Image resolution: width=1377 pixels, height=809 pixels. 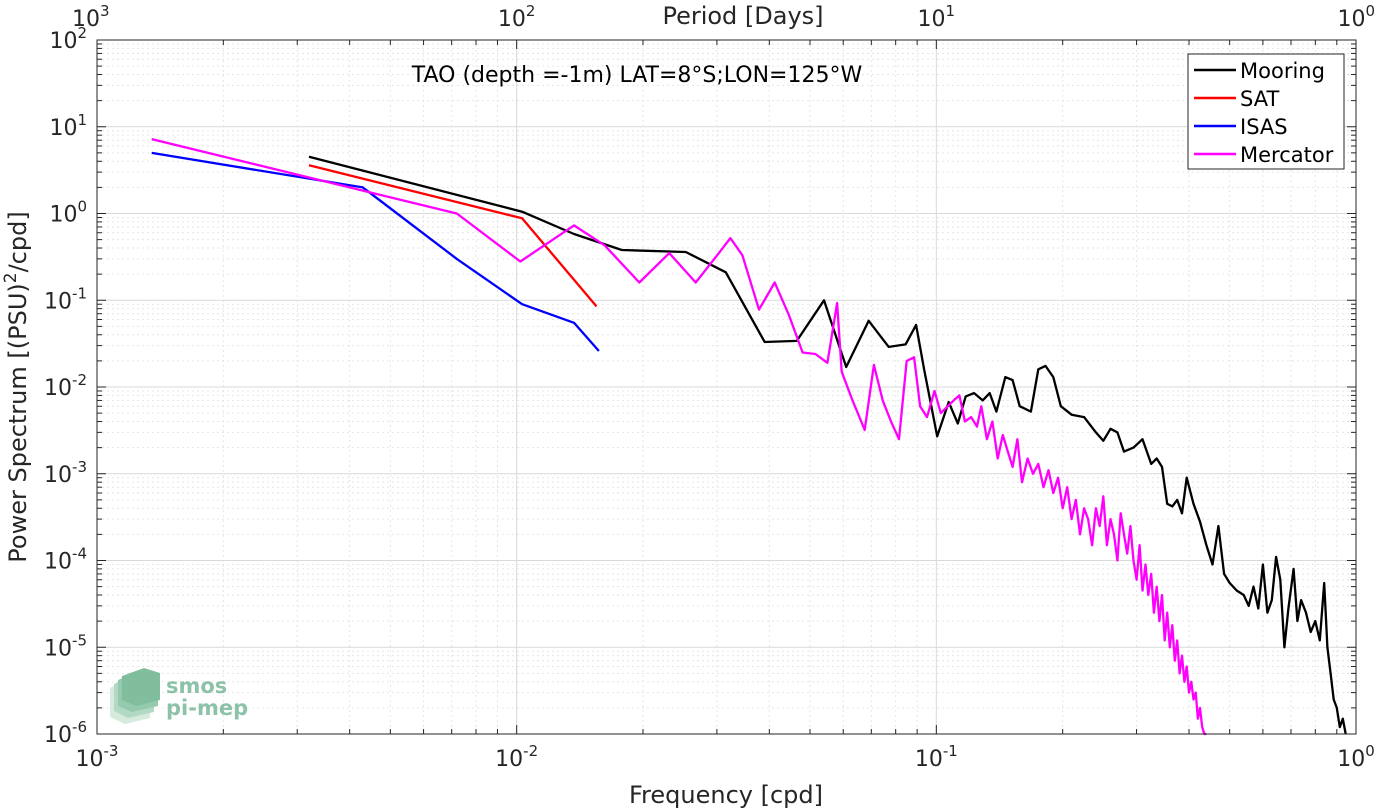 What do you see at coordinates (1236, 99) in the screenshot?
I see `legend-entry-sat: SAT` at bounding box center [1236, 99].